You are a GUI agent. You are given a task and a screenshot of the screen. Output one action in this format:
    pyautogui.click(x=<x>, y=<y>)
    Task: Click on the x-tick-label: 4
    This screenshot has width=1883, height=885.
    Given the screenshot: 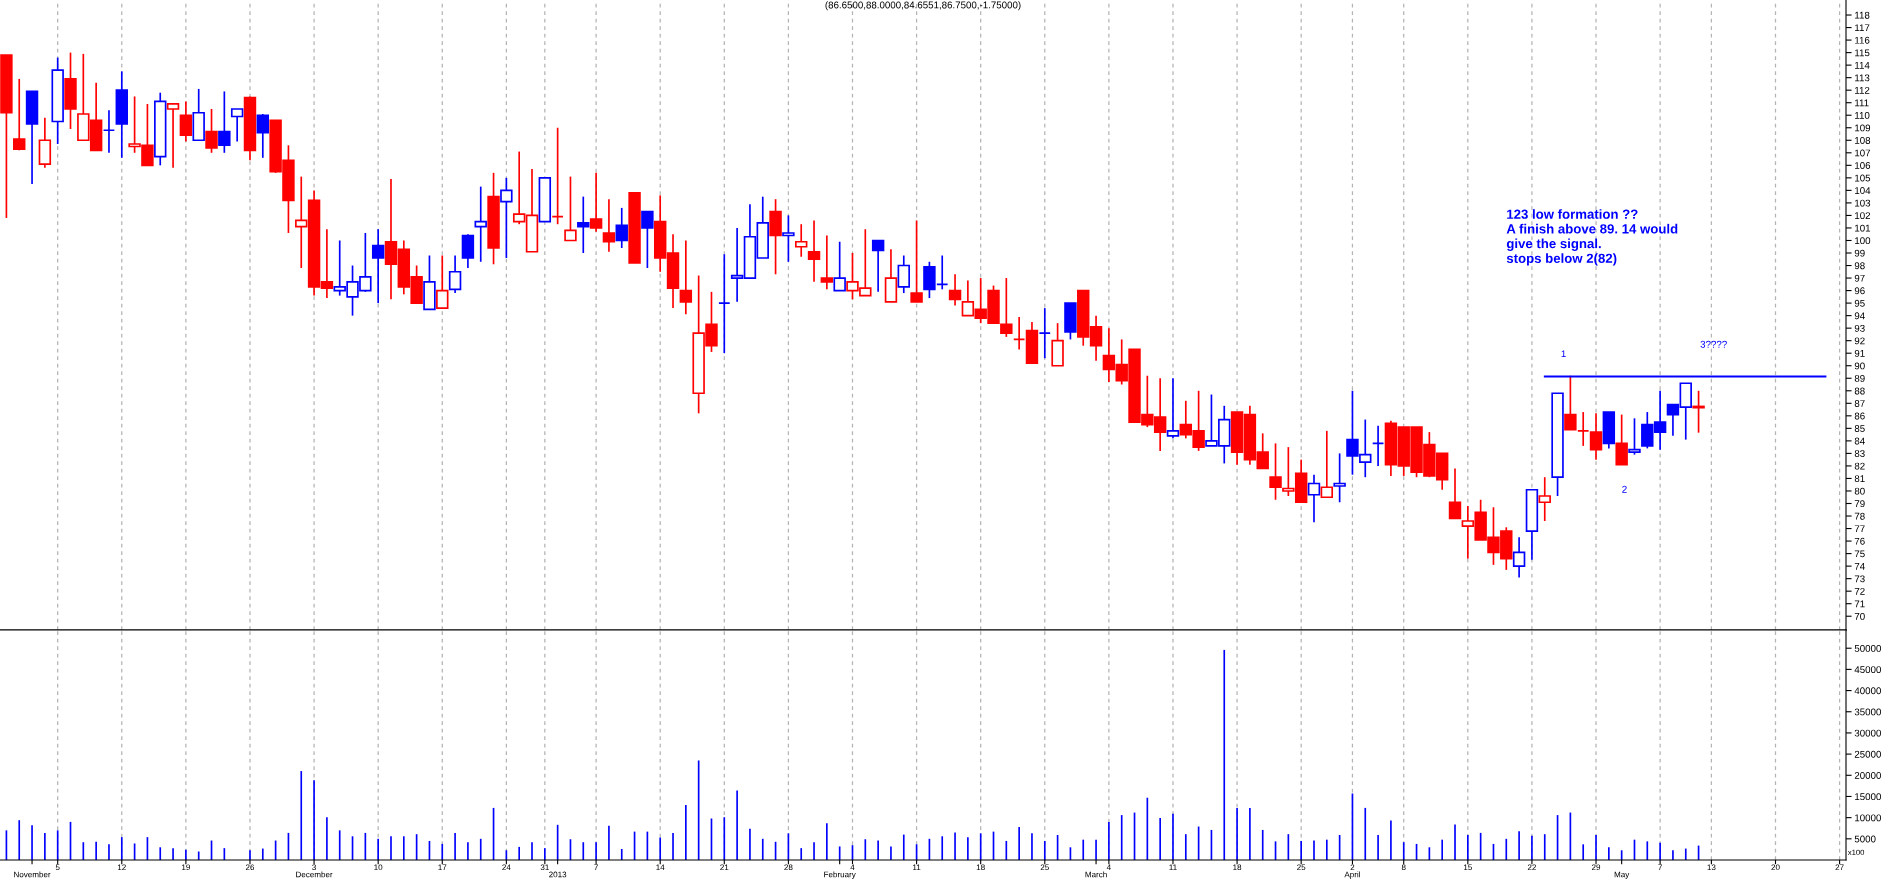 What is the action you would take?
    pyautogui.click(x=1108, y=867)
    